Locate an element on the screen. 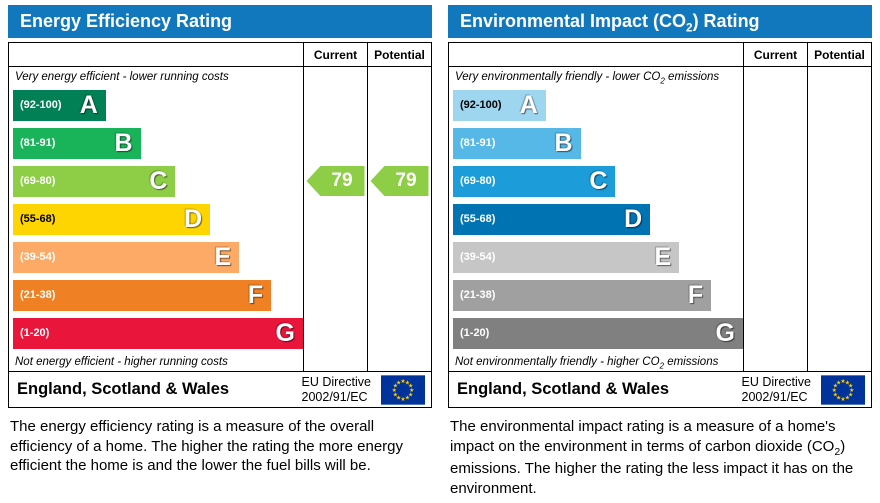 The width and height of the screenshot is (880, 503). band-cell: (1-20) G is located at coordinates (156, 333).